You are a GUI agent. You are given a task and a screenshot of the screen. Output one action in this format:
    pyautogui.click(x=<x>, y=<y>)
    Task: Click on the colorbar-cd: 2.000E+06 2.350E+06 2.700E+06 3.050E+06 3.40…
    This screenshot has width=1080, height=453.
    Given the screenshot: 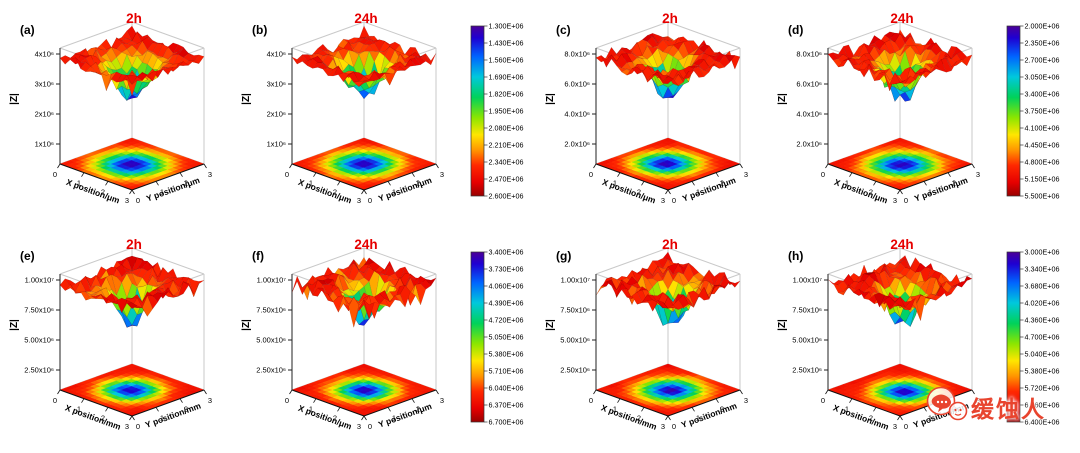 What is the action you would take?
    pyautogui.click(x=1040, y=113)
    